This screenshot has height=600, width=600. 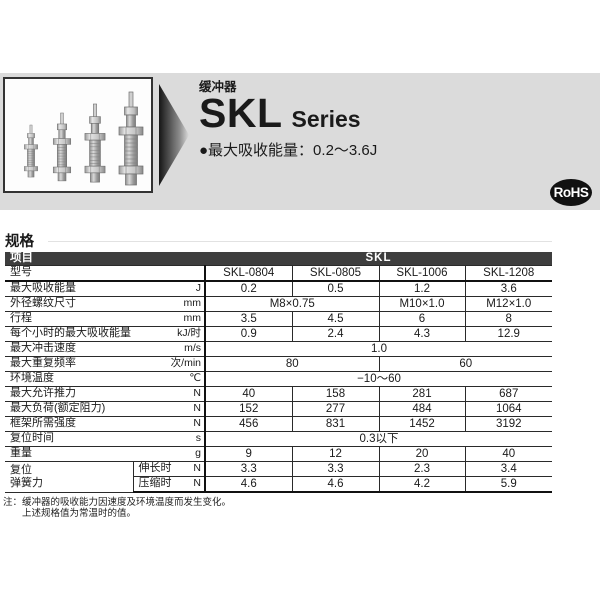 I want to click on table-header-row: 项目 SKL, so click(x=278, y=259).